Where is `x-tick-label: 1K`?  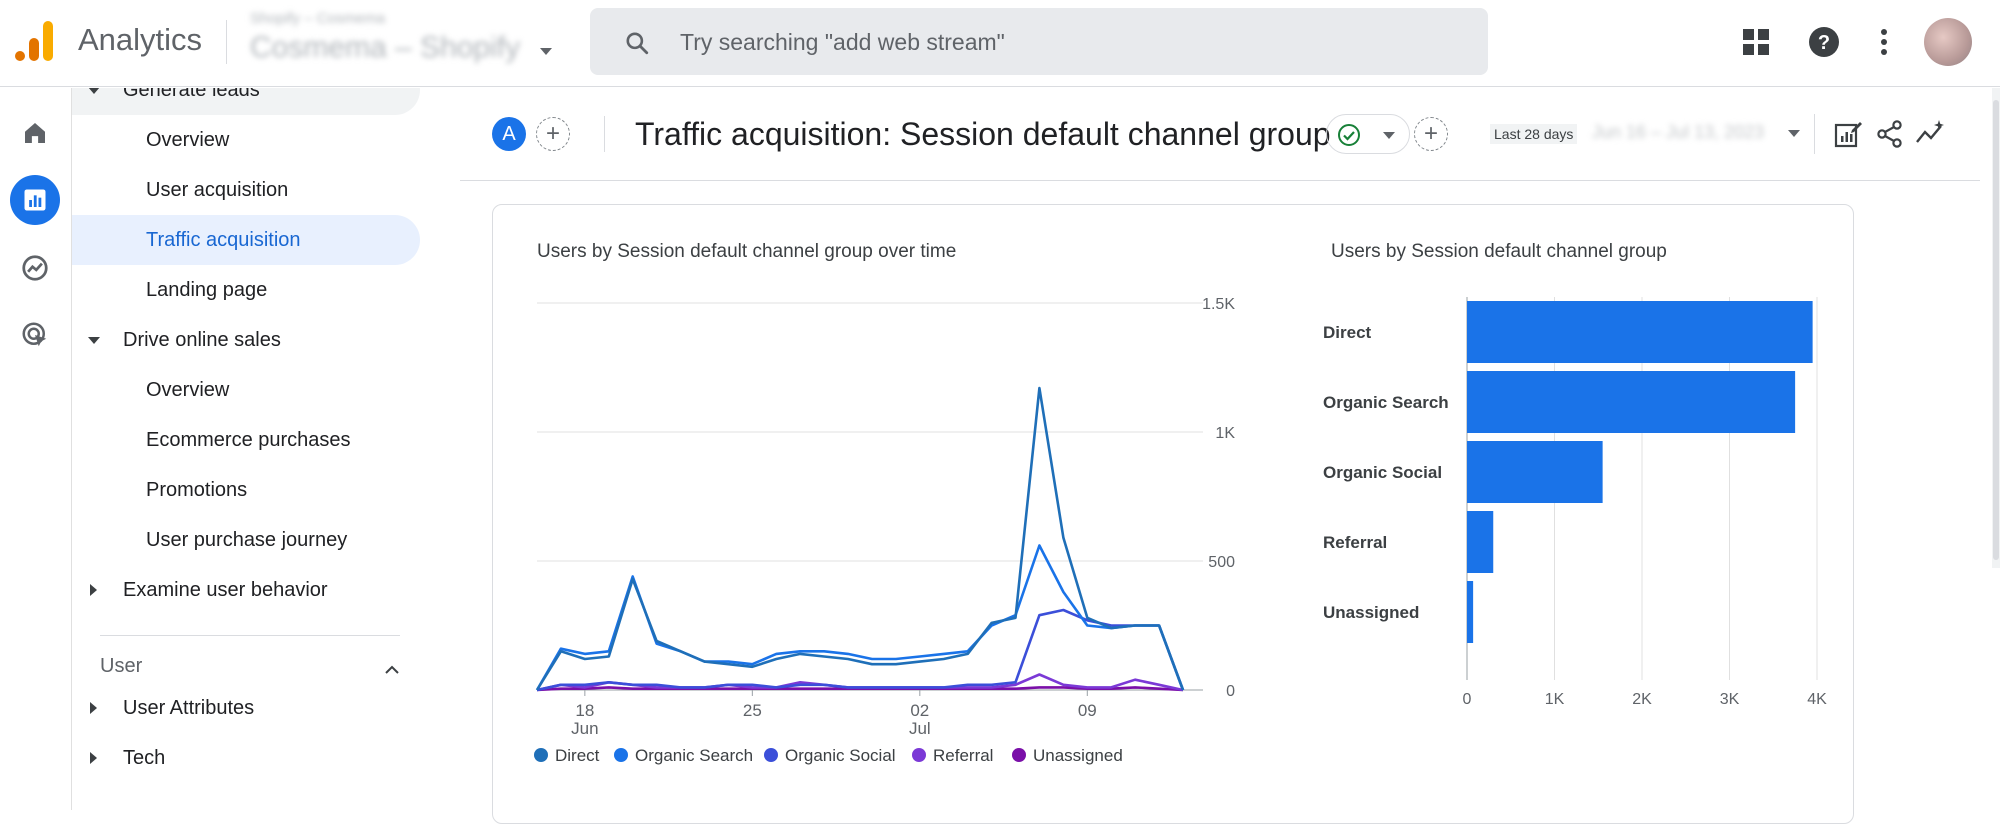 x-tick-label: 1K is located at coordinates (1555, 699).